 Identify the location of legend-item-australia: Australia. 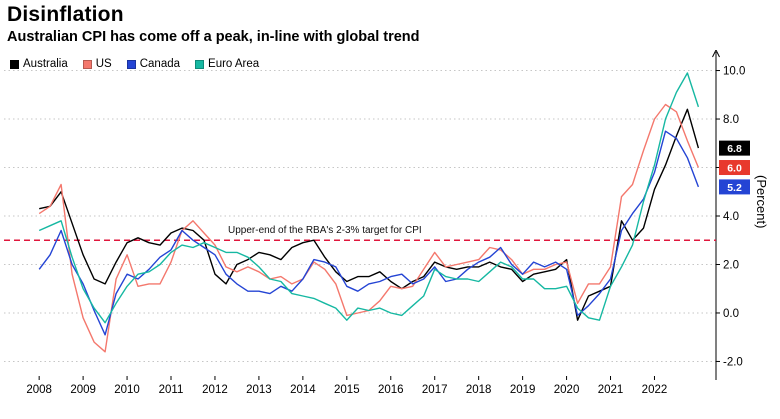
(39, 64).